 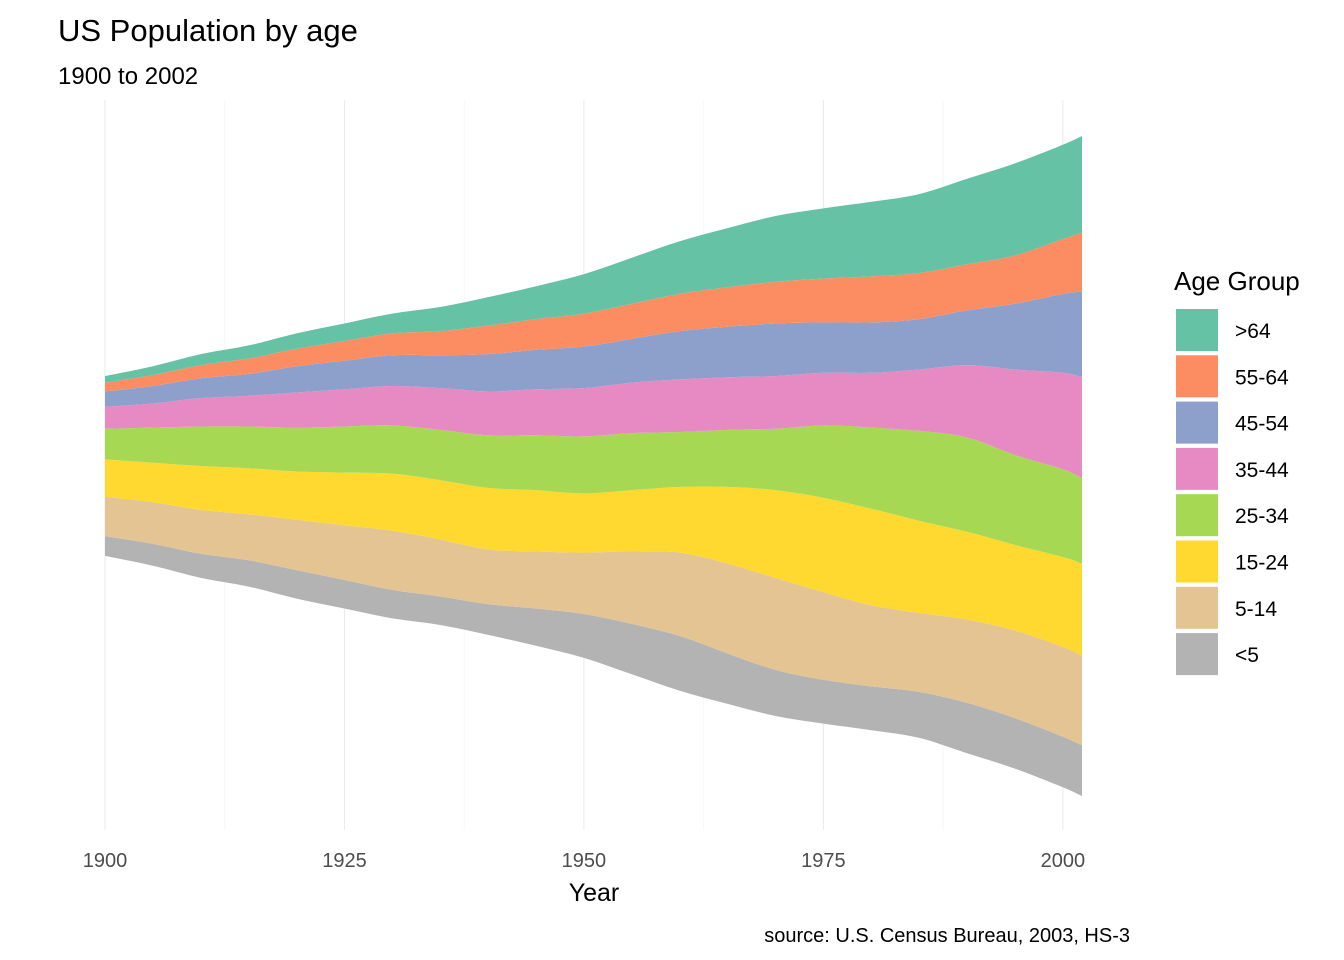 What do you see at coordinates (128, 76) in the screenshot?
I see `chart-subtitle: 1900 to 2002` at bounding box center [128, 76].